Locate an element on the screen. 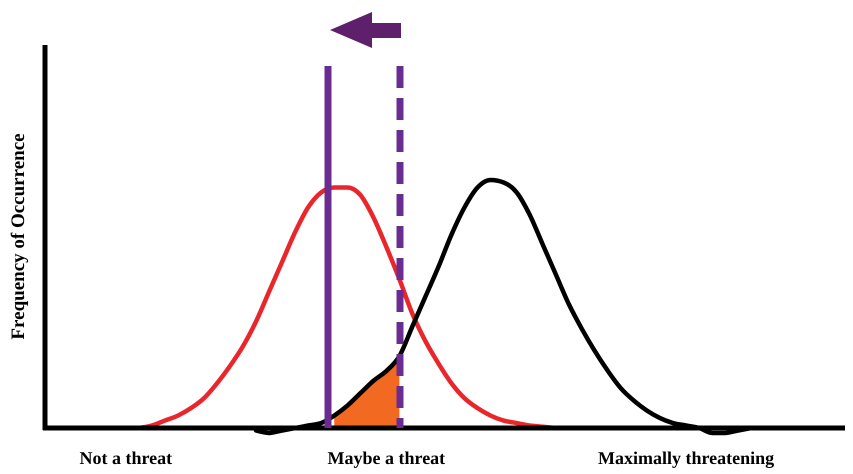  y-axis-title: Frequency of Occurrence is located at coordinates (18, 236).